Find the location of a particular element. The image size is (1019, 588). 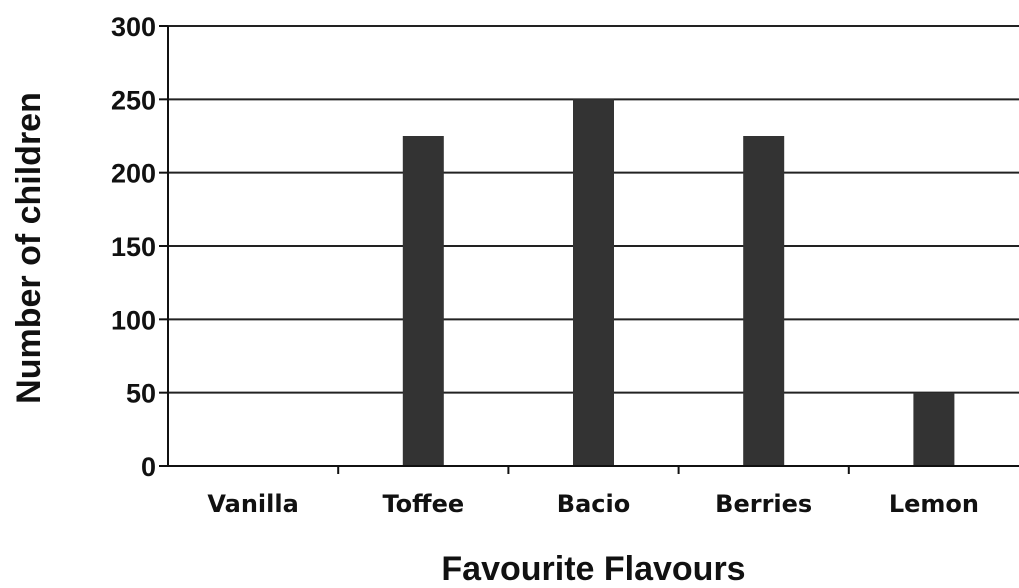

x-tick-label-berries: Berries is located at coordinates (763, 504).